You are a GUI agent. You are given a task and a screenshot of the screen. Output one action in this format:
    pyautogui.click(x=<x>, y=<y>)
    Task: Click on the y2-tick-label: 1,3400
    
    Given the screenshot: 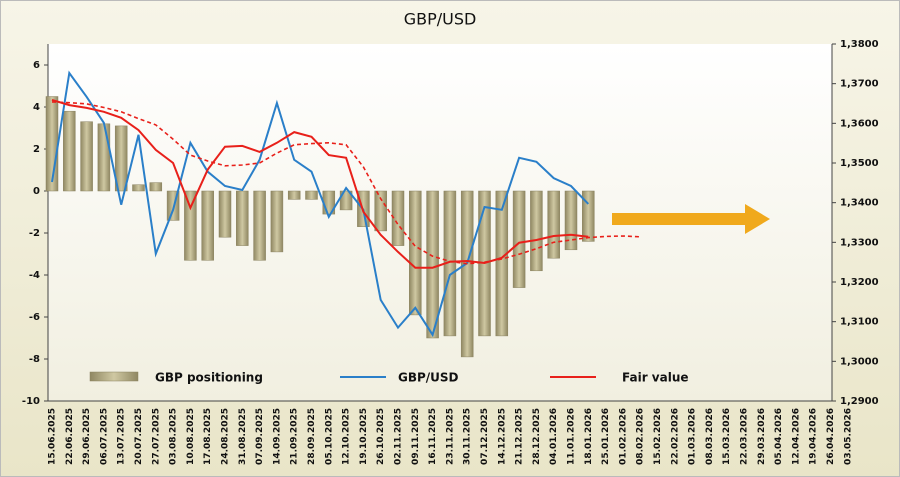 What is the action you would take?
    pyautogui.click(x=859, y=203)
    